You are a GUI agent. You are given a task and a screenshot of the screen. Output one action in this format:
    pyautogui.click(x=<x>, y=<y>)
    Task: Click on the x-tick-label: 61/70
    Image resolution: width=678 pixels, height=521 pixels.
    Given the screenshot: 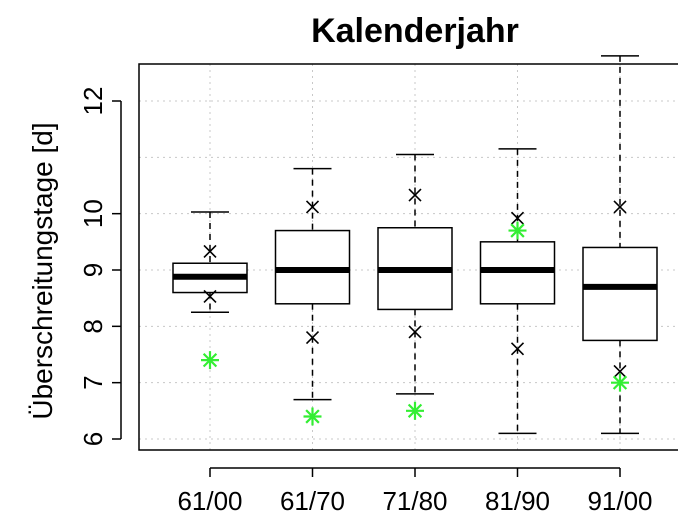 What is the action you would take?
    pyautogui.click(x=312, y=501)
    